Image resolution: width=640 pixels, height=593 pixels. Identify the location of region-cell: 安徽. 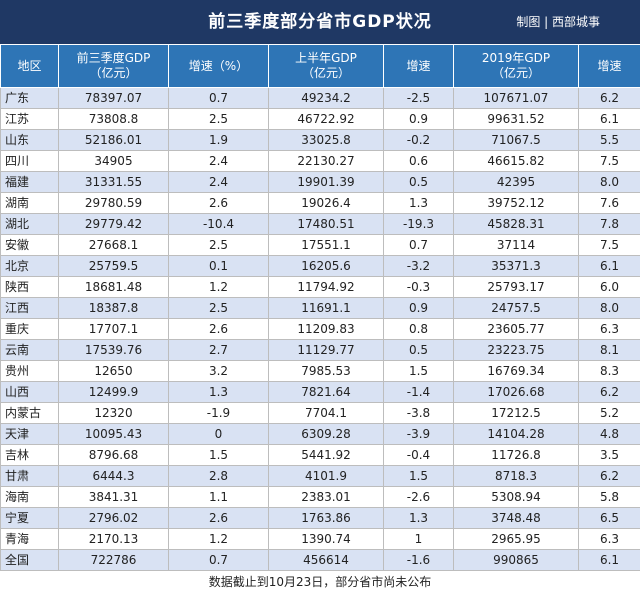
(30, 245).